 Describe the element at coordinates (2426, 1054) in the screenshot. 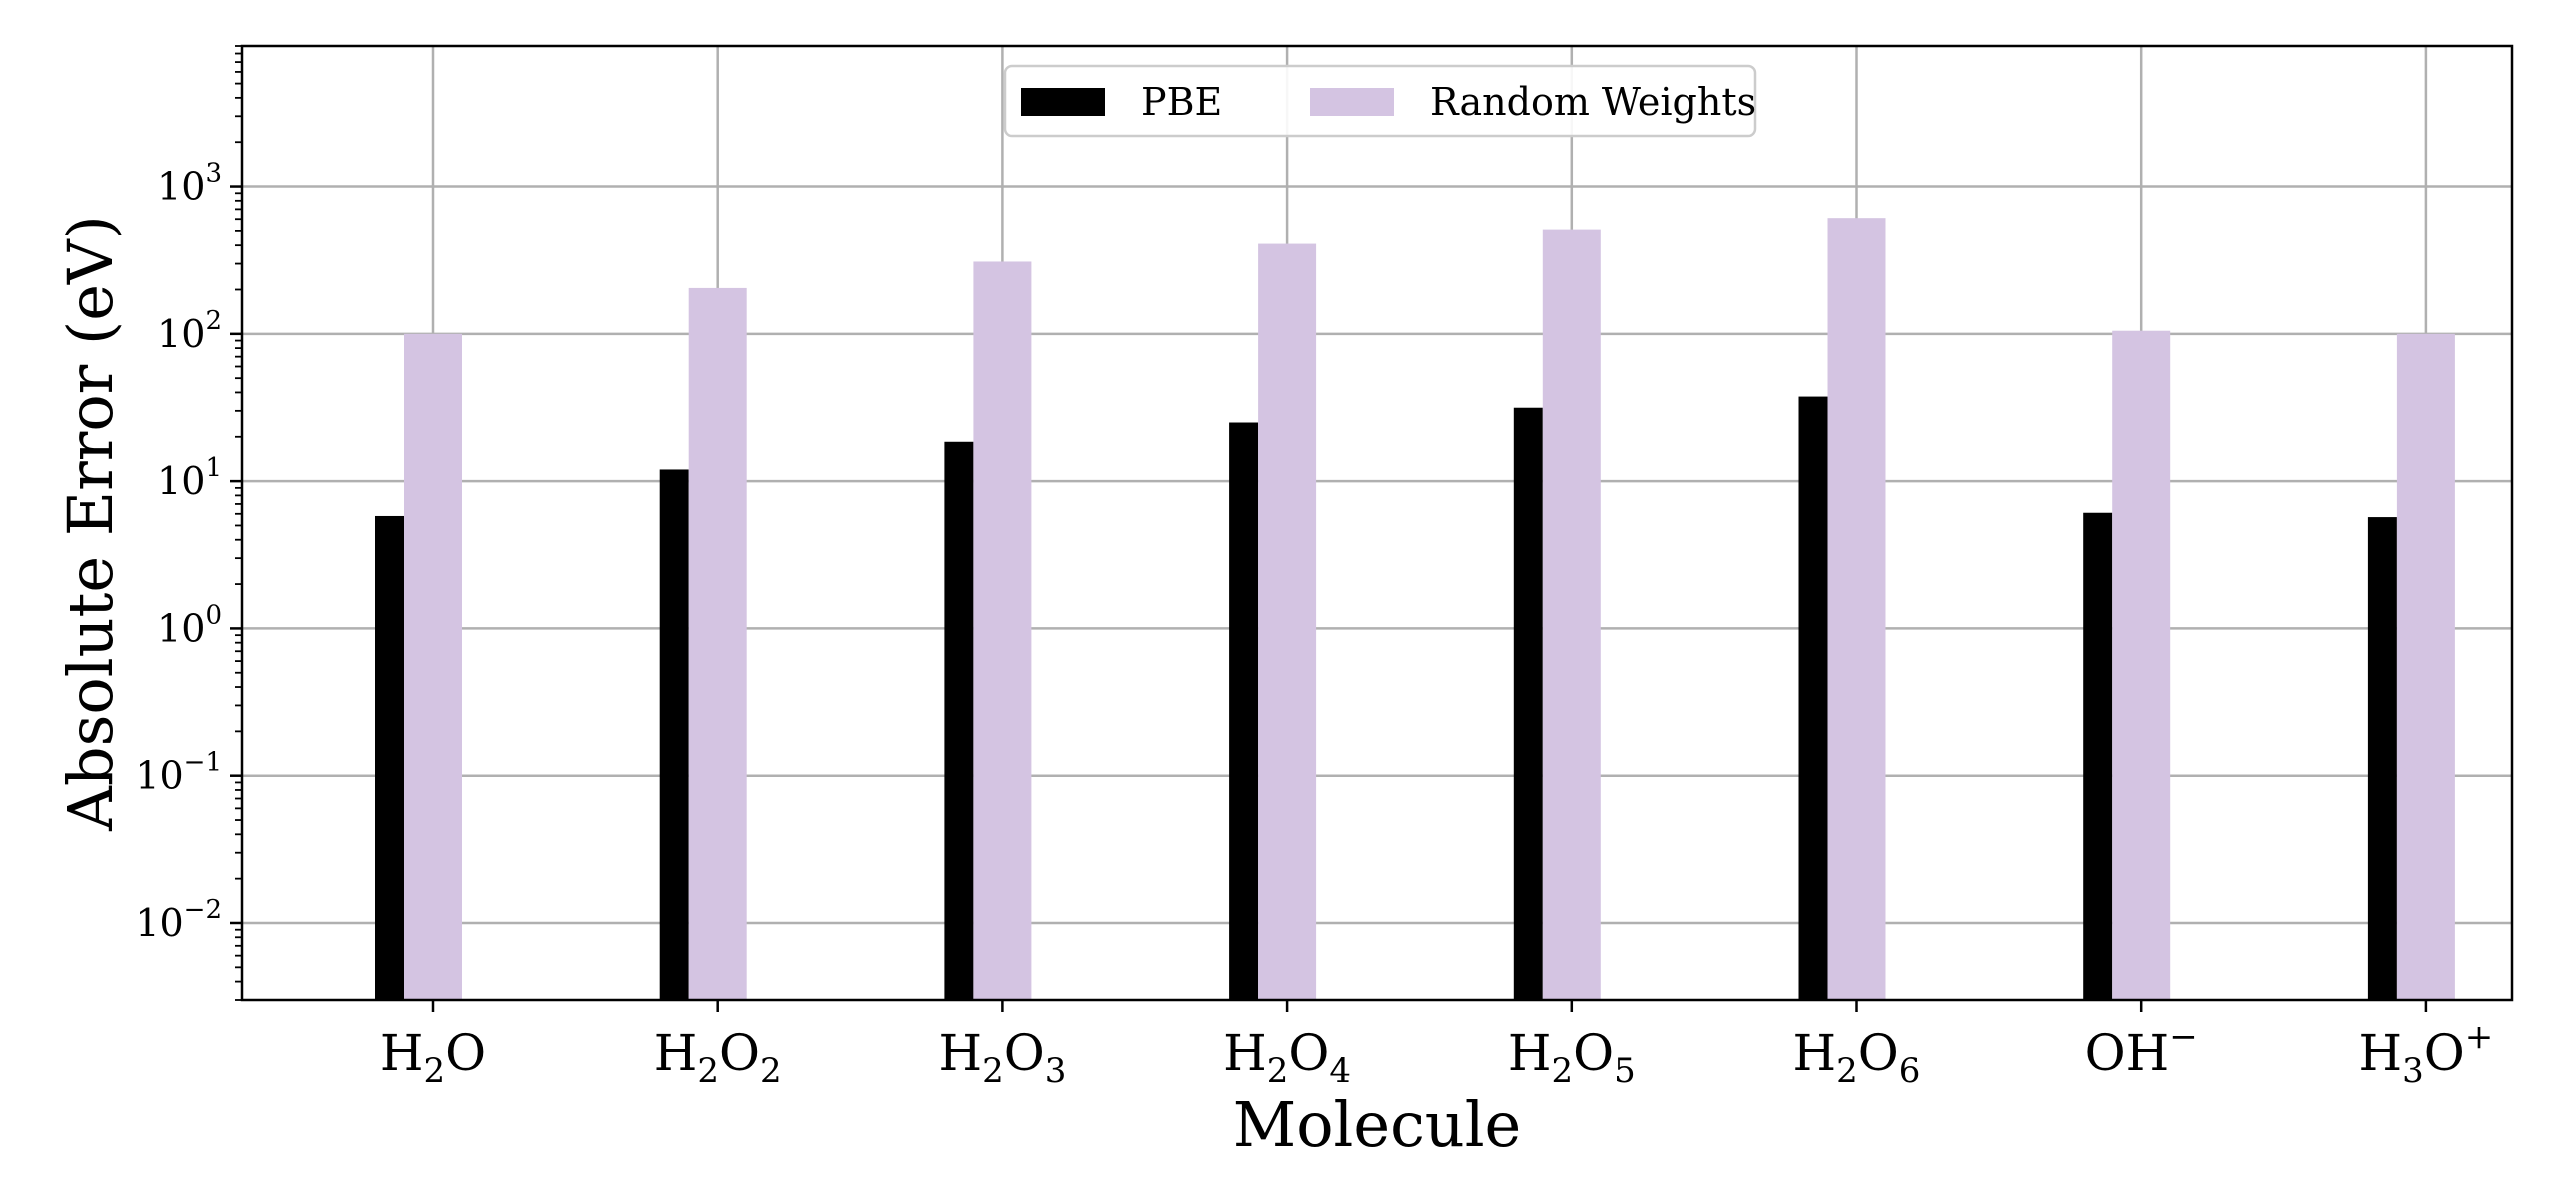

I see `x-tick-label: H3O+` at that location.